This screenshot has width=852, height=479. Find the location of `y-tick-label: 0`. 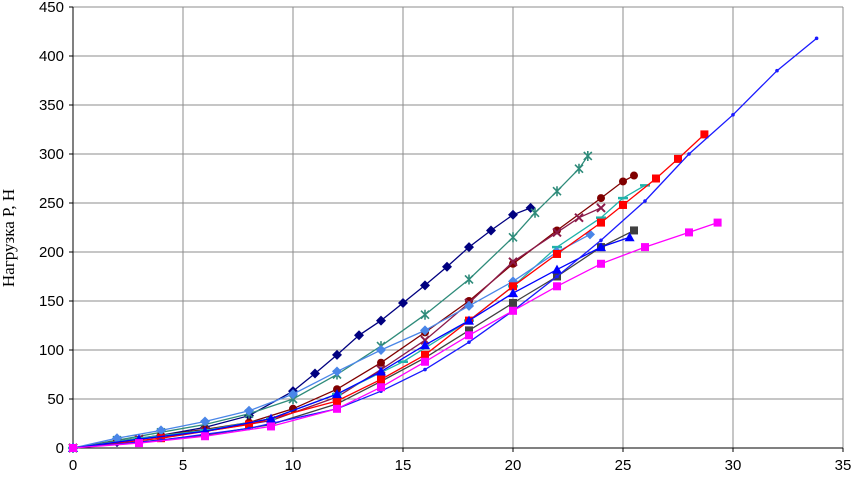

y-tick-label: 0 is located at coordinates (60, 448).